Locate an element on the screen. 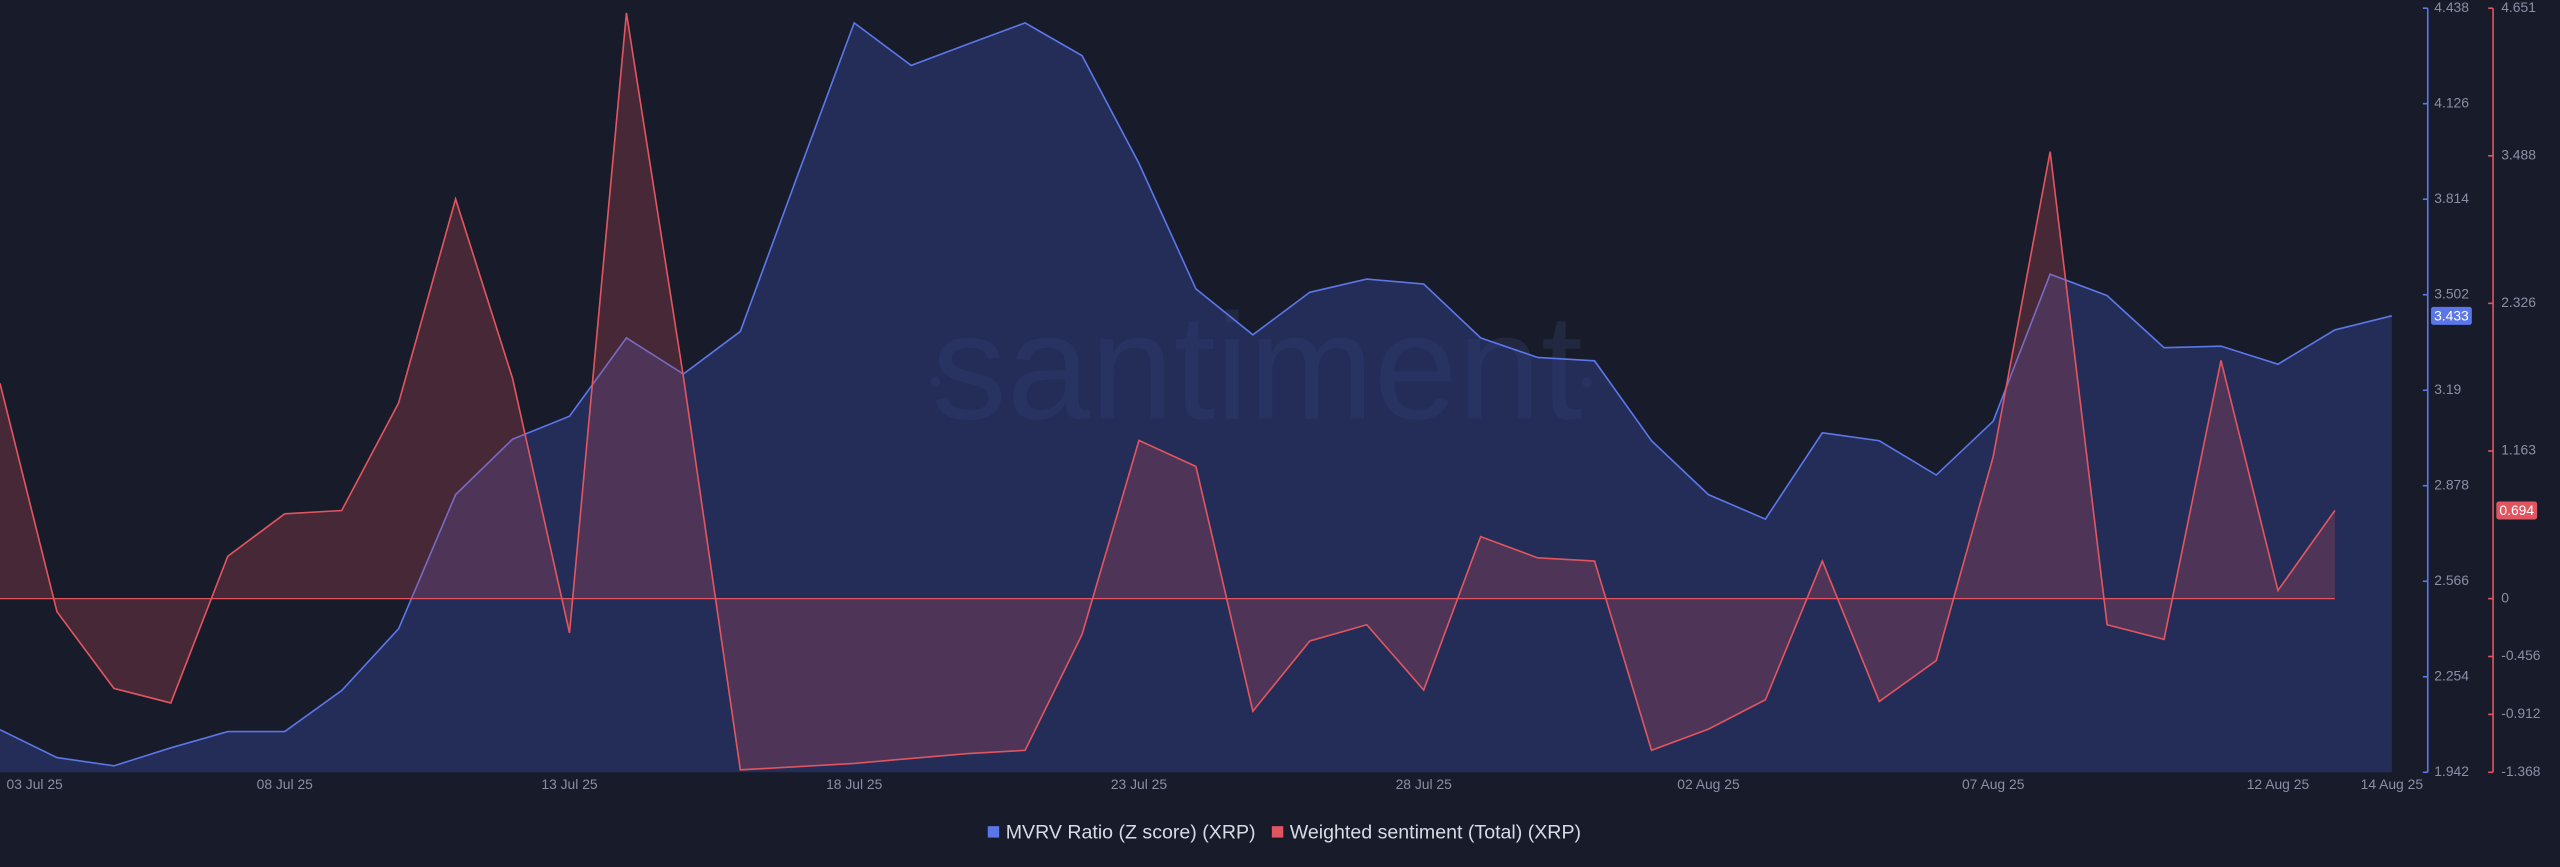 This screenshot has height=867, width=2560. y-tick-label: 1.942 is located at coordinates (2451, 771).